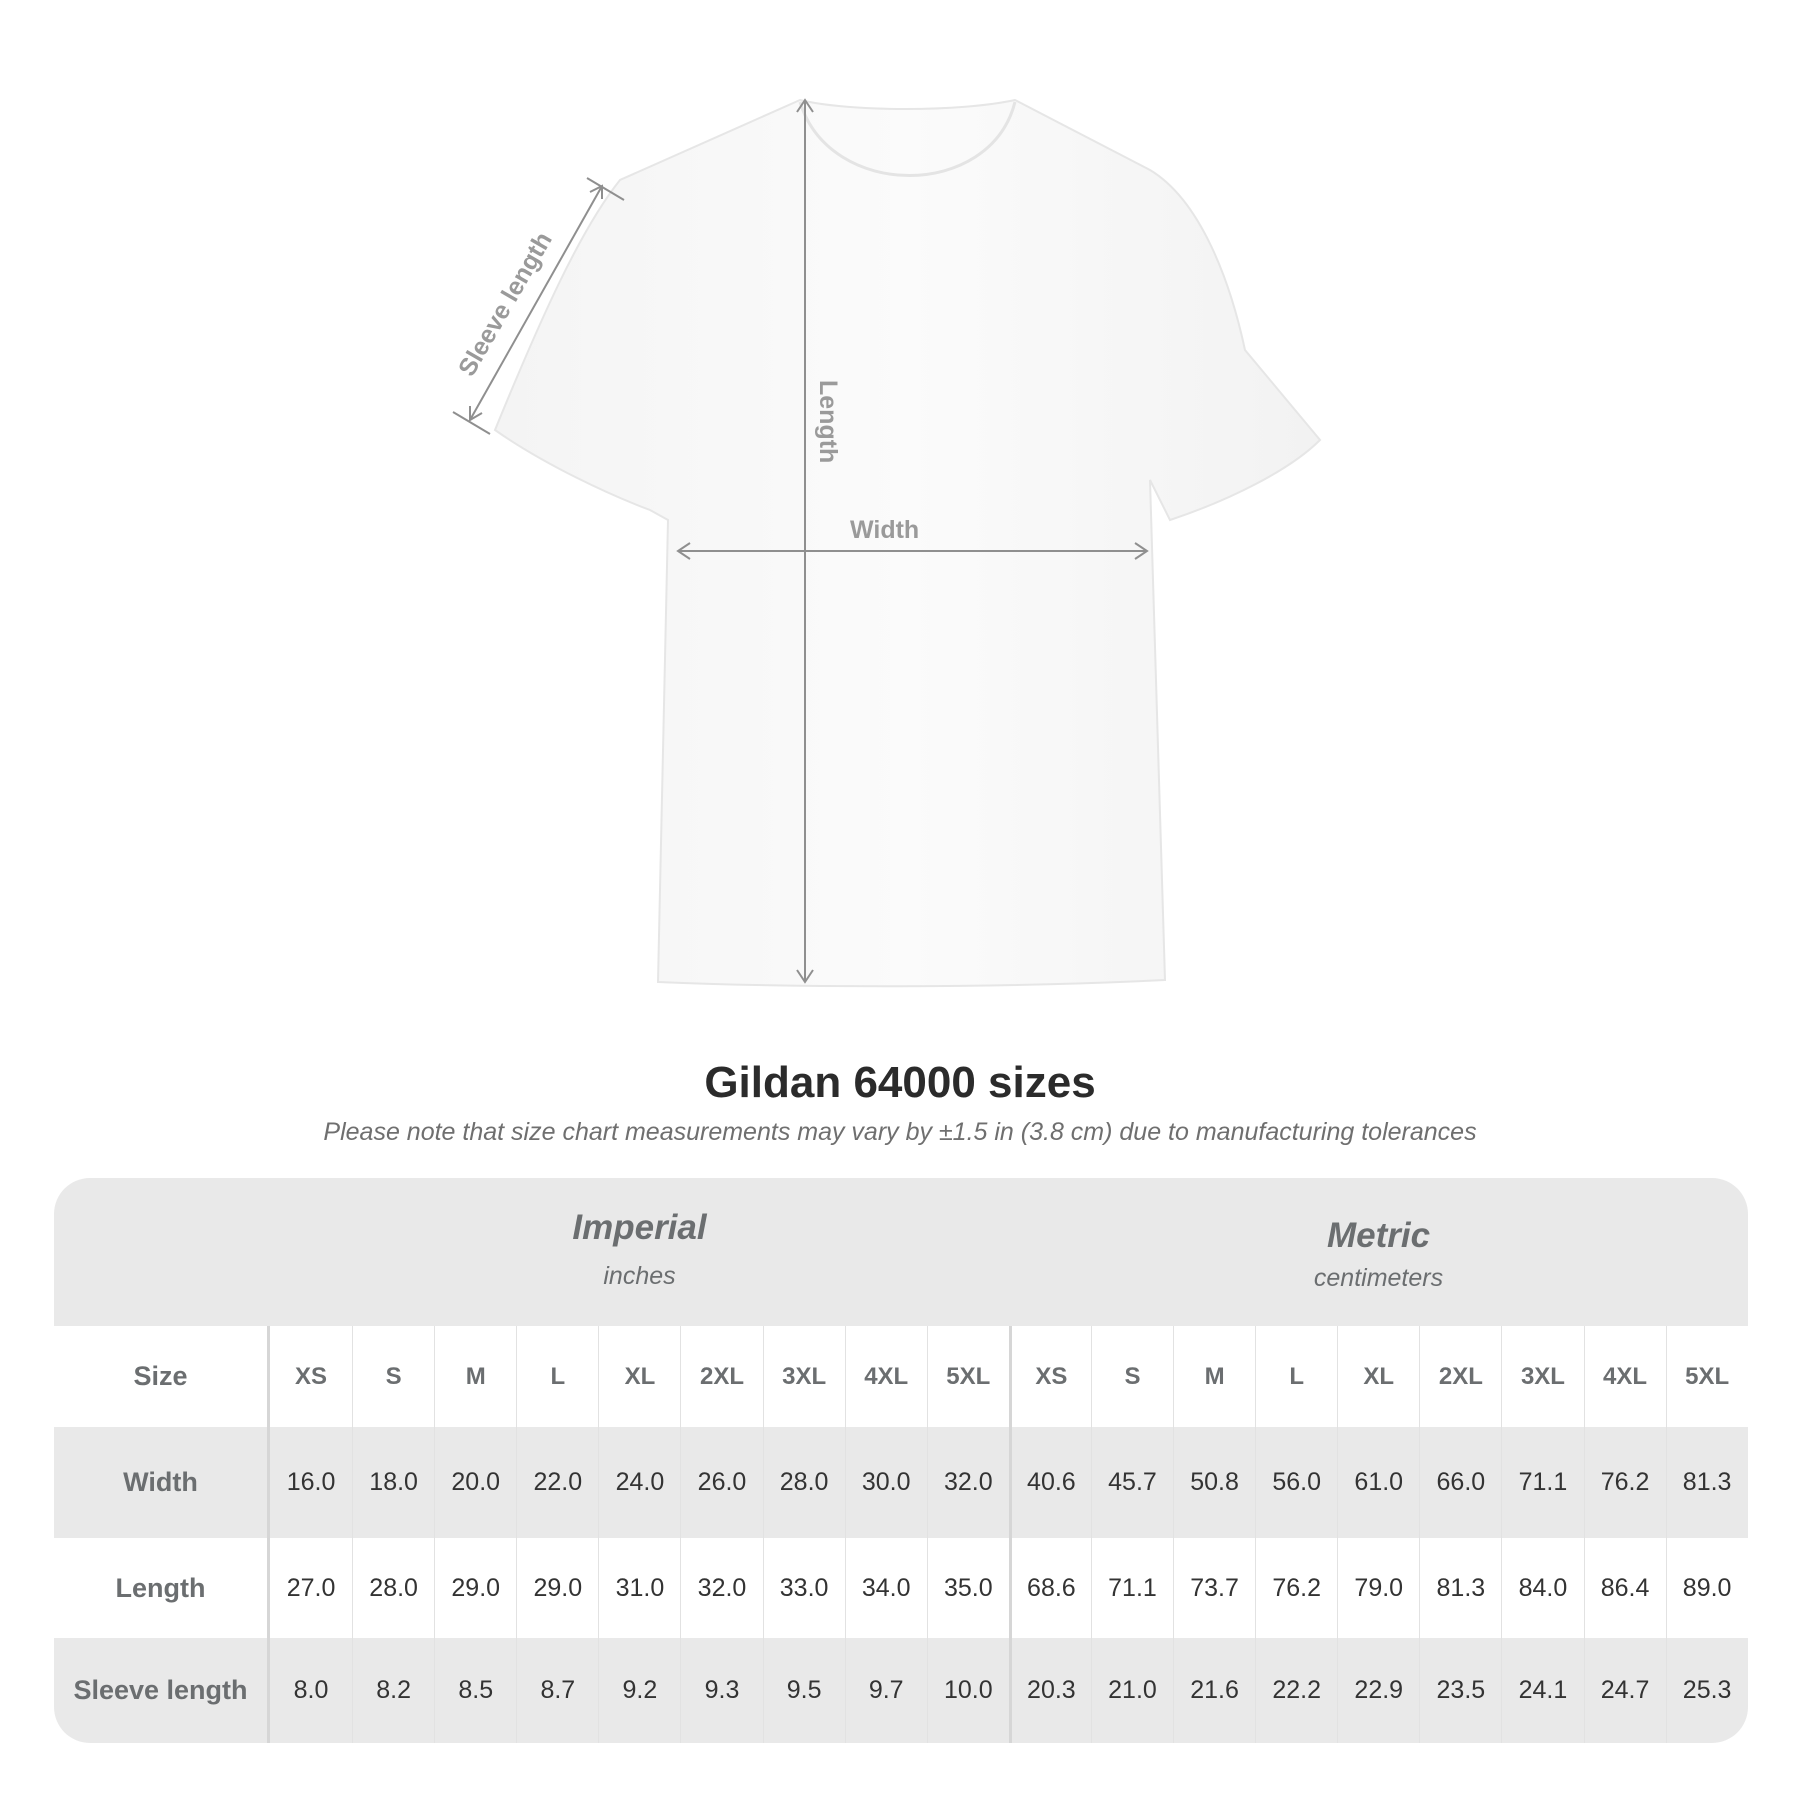 Image resolution: width=1800 pixels, height=1800 pixels. Describe the element at coordinates (1378, 1482) in the screenshot. I see `table-cell: 61.0` at that location.